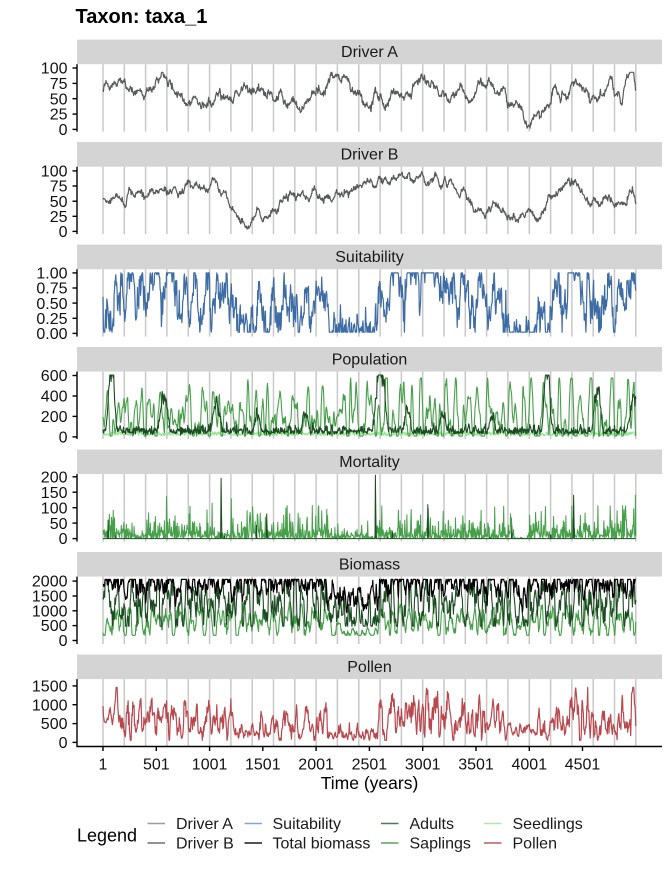 This screenshot has height=869, width=672. What do you see at coordinates (476, 764) in the screenshot?
I see `svg-text: 3501` at bounding box center [476, 764].